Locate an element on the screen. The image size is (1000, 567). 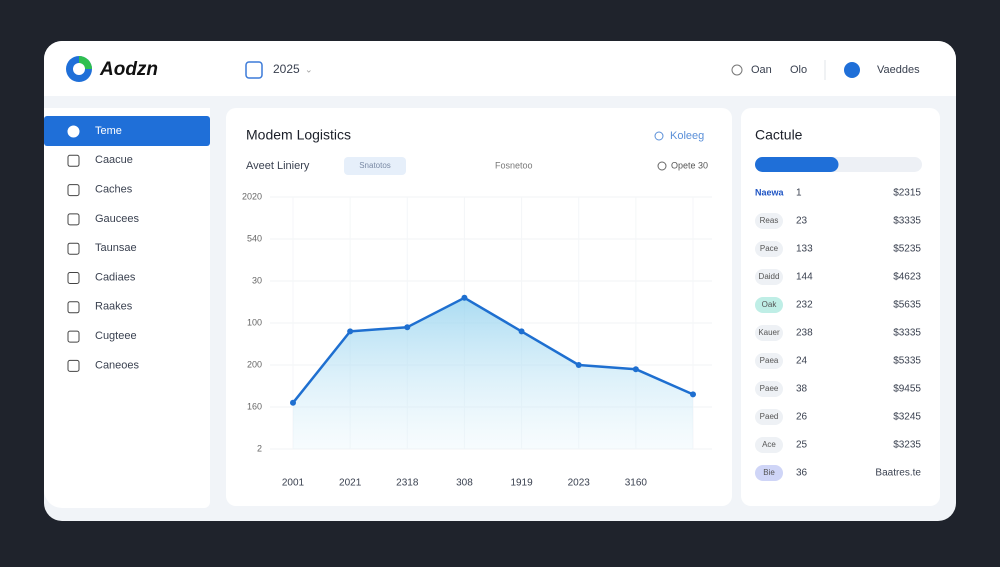
year-select: 2025 is located at coordinates (286, 69).